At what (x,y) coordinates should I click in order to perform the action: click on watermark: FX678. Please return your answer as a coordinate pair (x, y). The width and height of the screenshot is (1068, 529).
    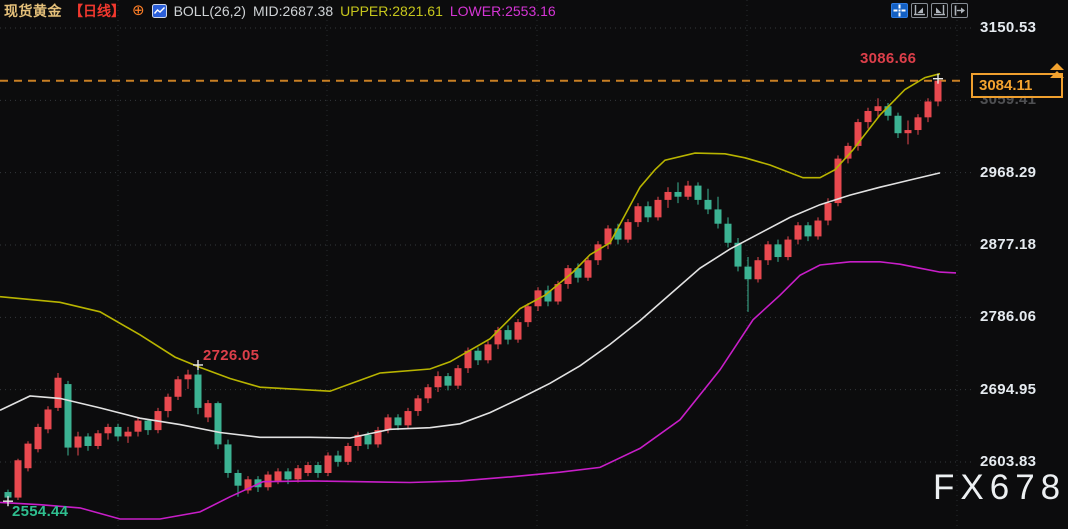
    Looking at the image, I should click on (1000, 487).